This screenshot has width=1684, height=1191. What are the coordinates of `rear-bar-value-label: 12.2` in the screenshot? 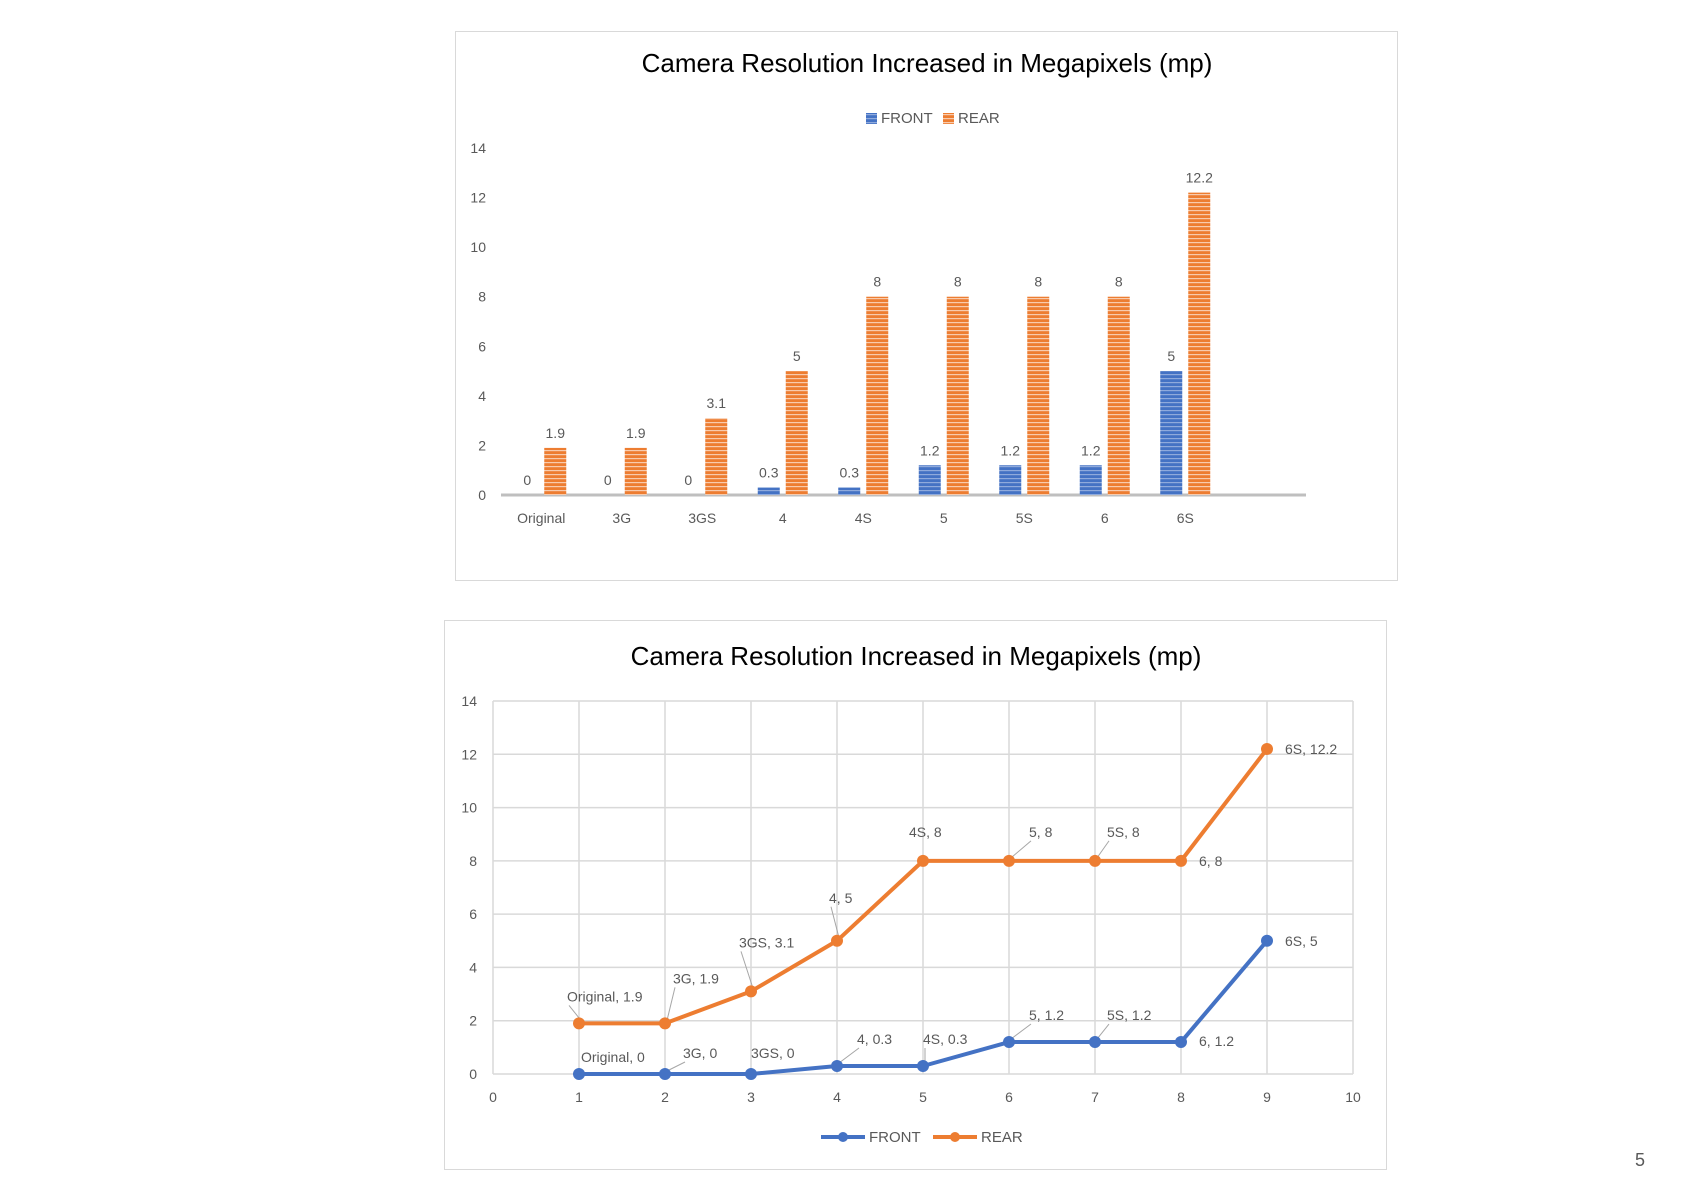 It's located at (1199, 178).